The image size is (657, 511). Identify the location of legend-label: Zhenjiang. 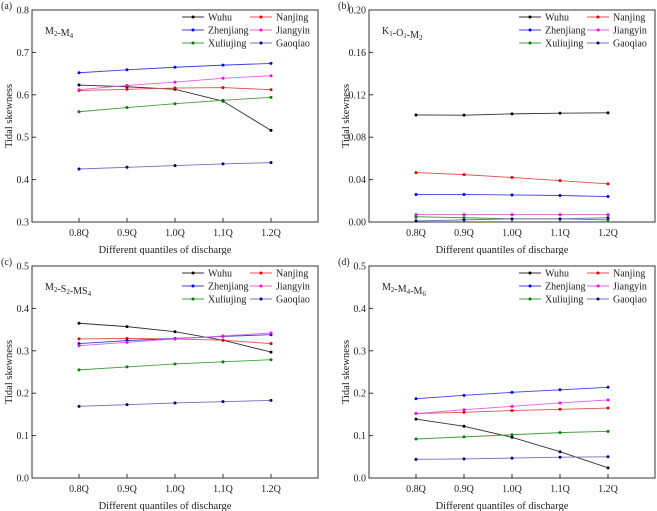
(565, 31).